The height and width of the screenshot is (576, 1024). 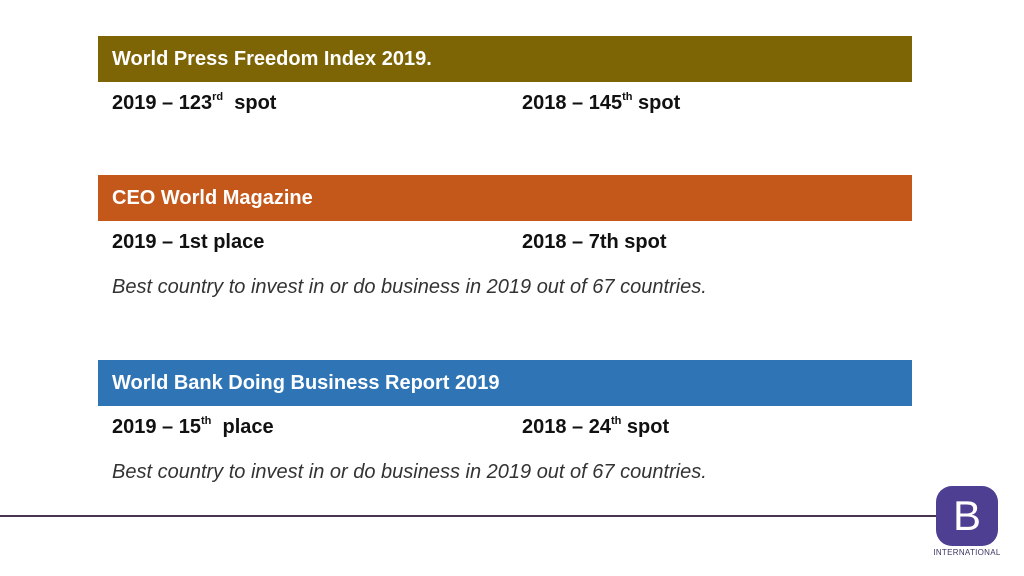 I want to click on ranking-2019: 2019 – 1st place, so click(x=188, y=242).